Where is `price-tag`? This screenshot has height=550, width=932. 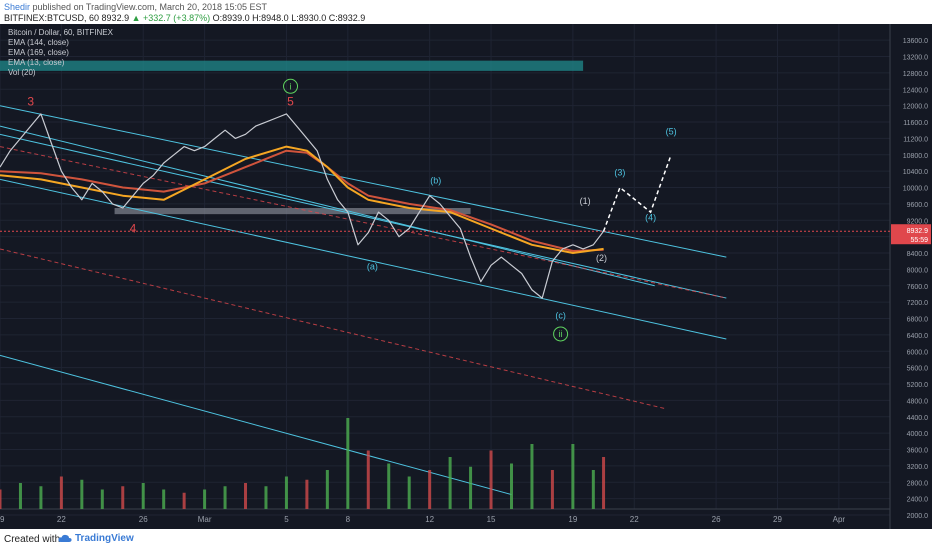 price-tag is located at coordinates (911, 234).